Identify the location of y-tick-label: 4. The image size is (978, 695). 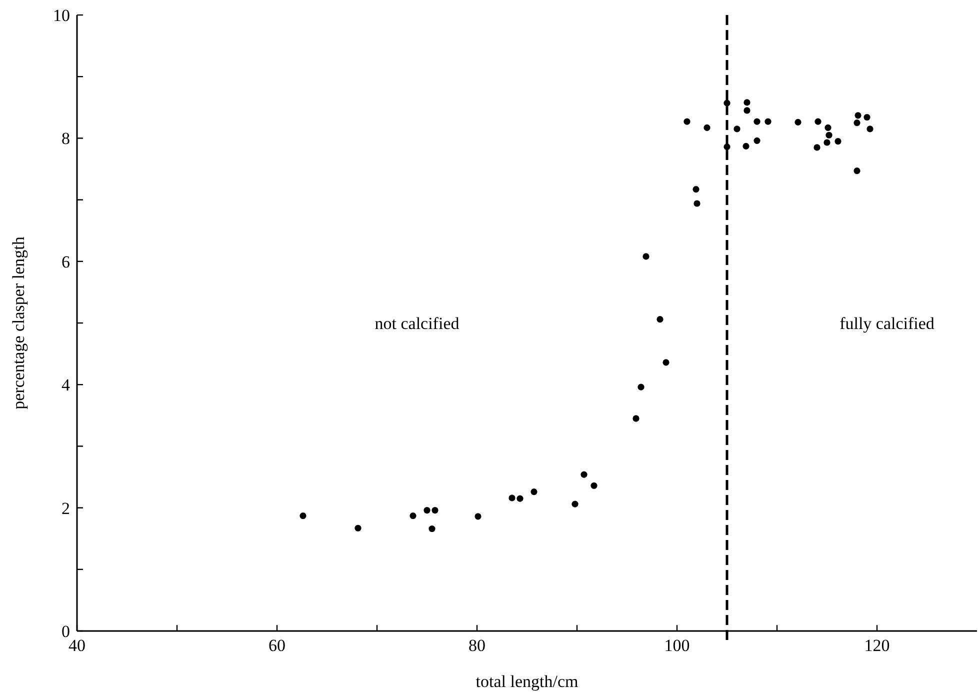
(66, 385).